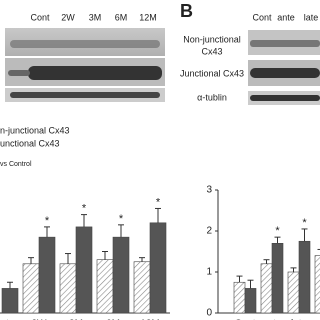 The image size is (320, 320). Describe the element at coordinates (95, 17) in the screenshot. I see `lane-label: 3M` at that location.